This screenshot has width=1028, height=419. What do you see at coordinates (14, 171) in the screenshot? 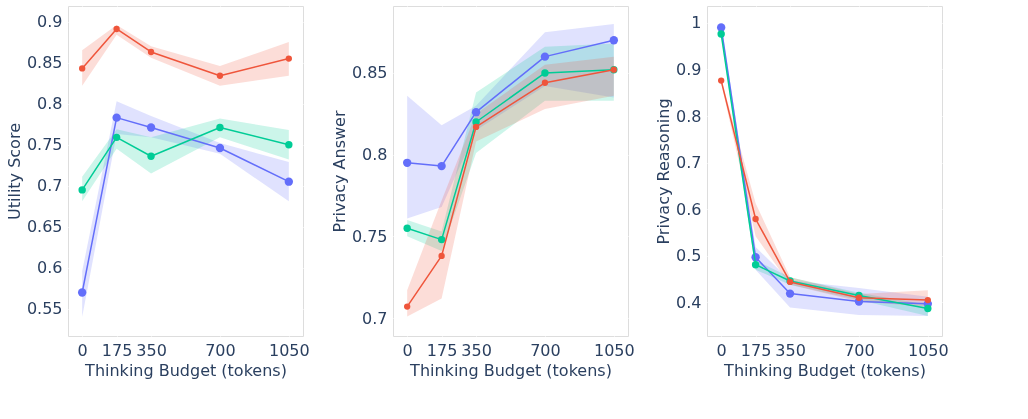
I see `y-axis-title: Utility Score` at bounding box center [14, 171].